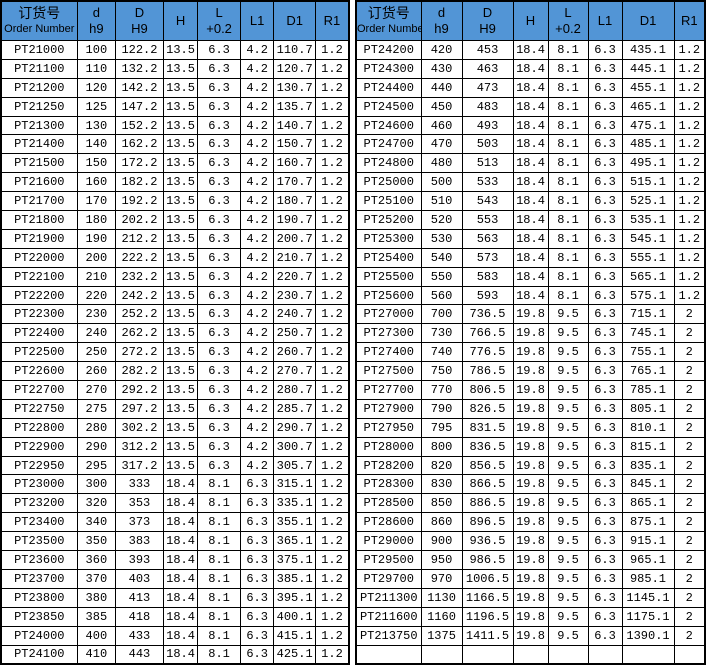 The image size is (706, 666). What do you see at coordinates (530, 446) in the screenshot?
I see `cell-H: 19.8` at bounding box center [530, 446].